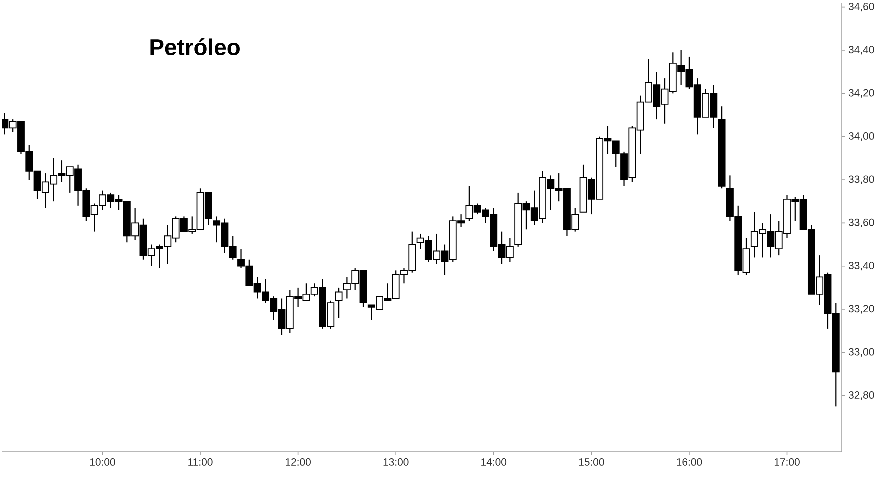 Image resolution: width=885 pixels, height=477 pixels. Describe the element at coordinates (494, 462) in the screenshot. I see `x-tick-label: 14:00` at that location.